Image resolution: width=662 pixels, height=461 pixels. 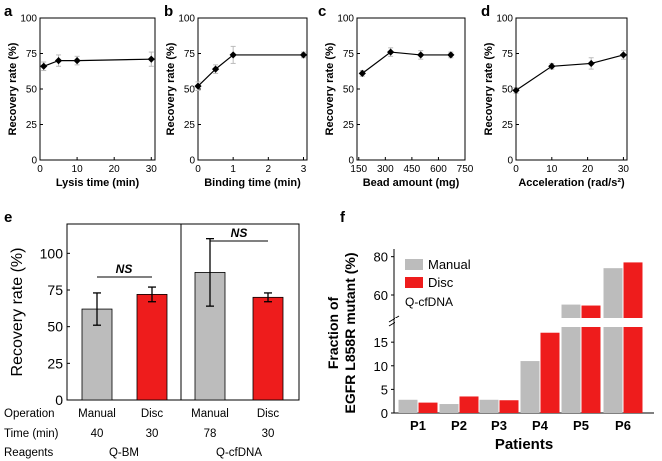 I want to click on panel-label: d, so click(x=485, y=11).